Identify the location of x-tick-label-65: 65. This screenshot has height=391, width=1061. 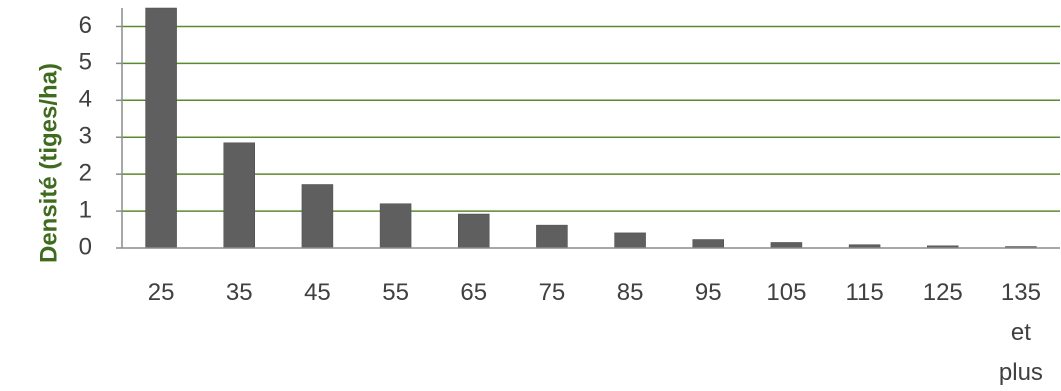
(473, 292).